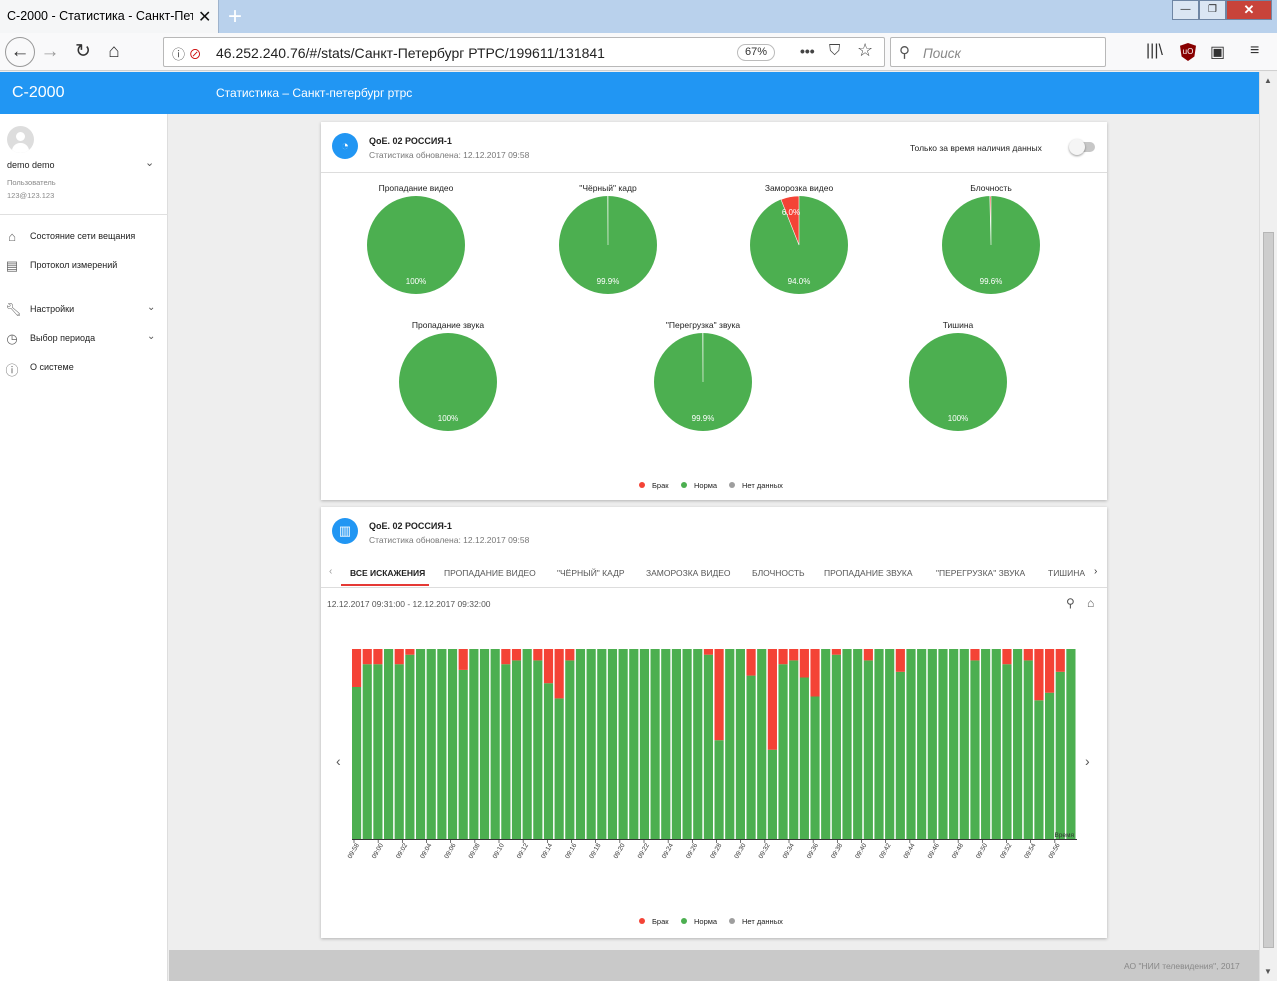 Image resolution: width=1277 pixels, height=981 pixels. What do you see at coordinates (1188, 52) in the screenshot?
I see `ublock-icon: uO` at bounding box center [1188, 52].